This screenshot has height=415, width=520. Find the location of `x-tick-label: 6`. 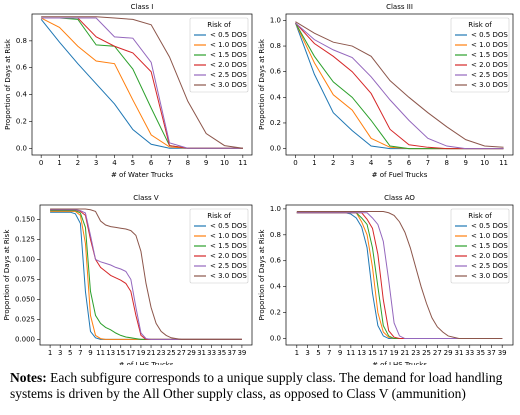

x-tick-label: 6 is located at coordinates (409, 163).